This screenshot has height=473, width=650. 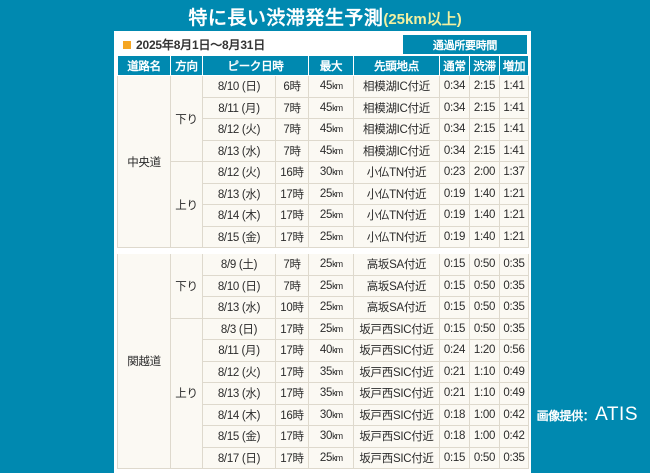 I want to click on page-title: 特に長い渋滞発生予測(25km以上), so click(x=325, y=16).